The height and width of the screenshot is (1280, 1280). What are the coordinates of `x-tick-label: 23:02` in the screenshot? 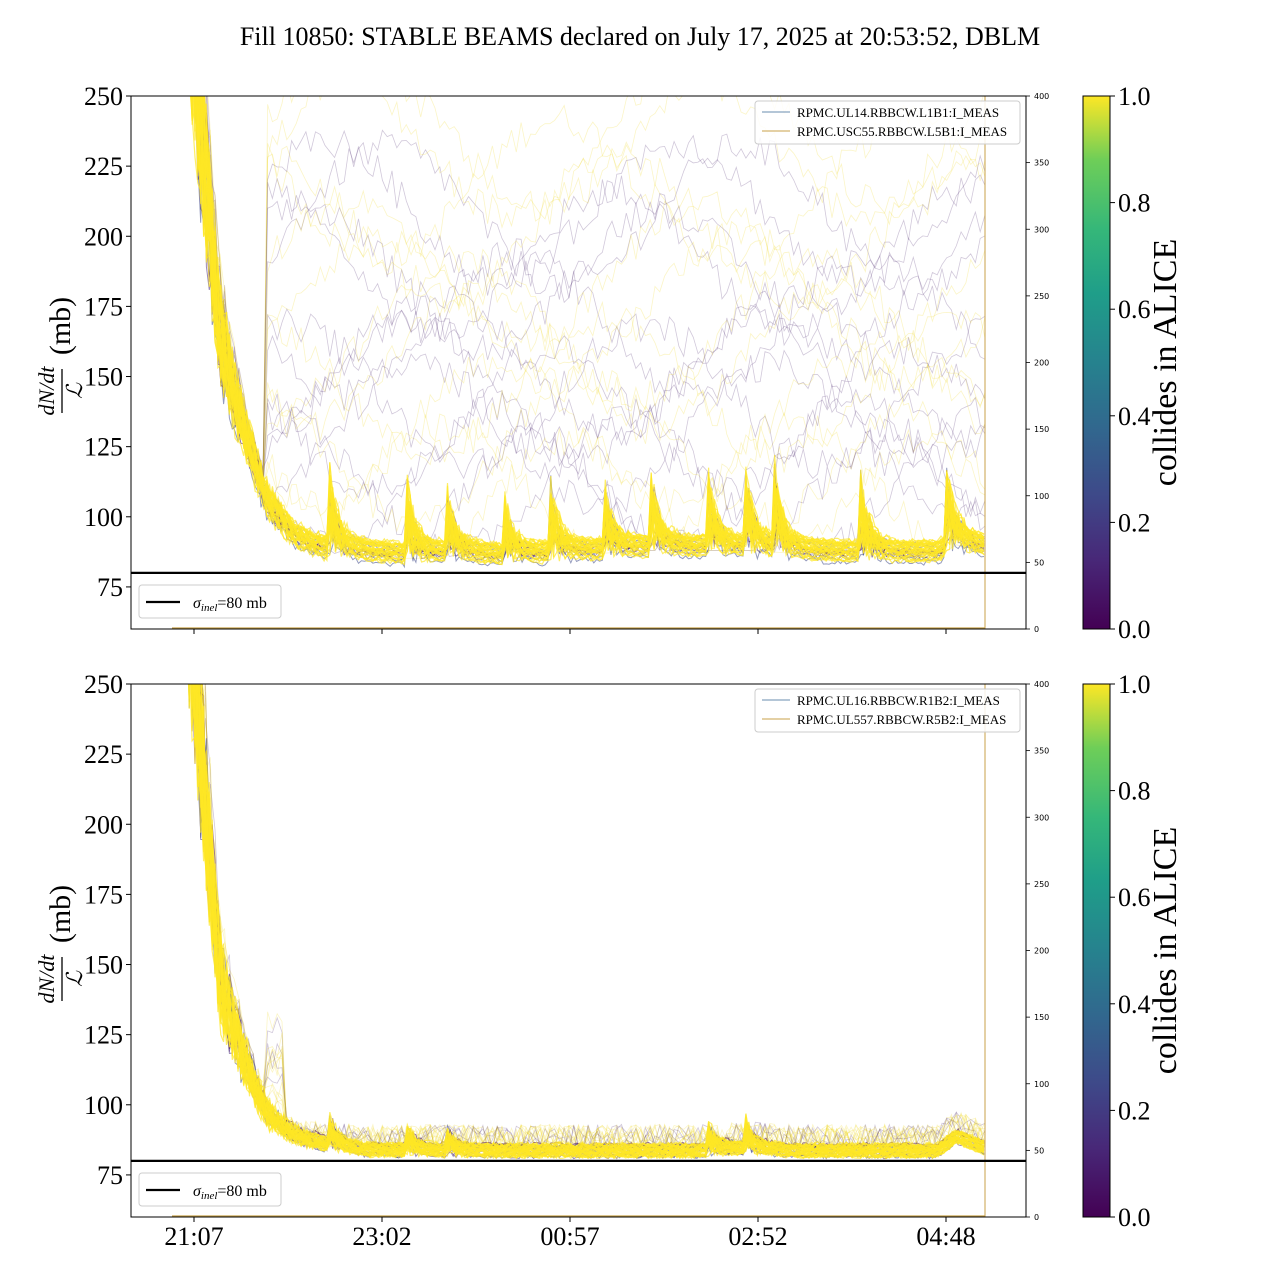 It's located at (381, 1236).